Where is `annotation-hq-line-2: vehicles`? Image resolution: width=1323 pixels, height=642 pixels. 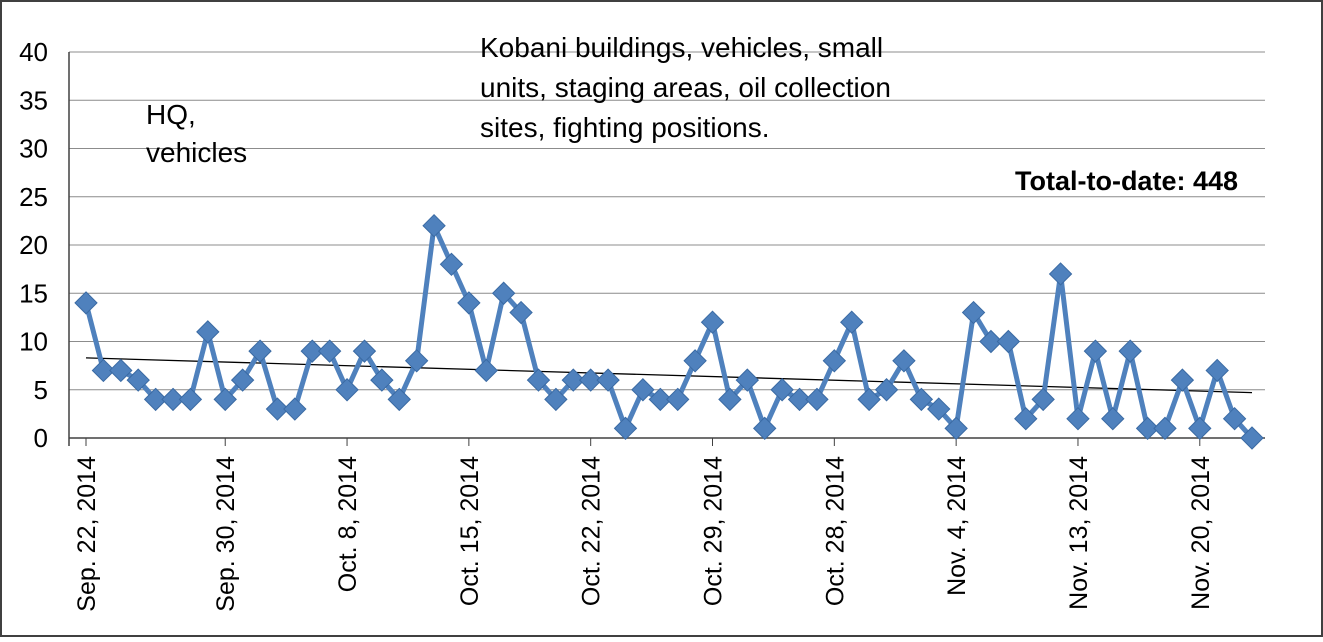 annotation-hq-line-2: vehicles is located at coordinates (196, 152).